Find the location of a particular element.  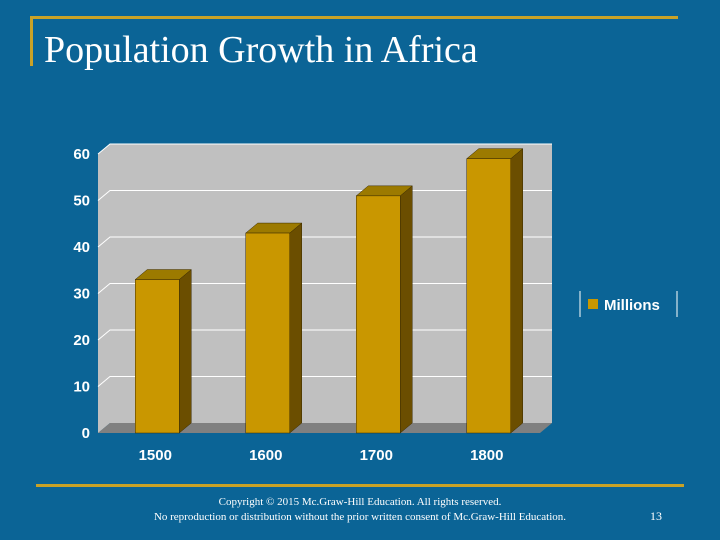

top-accent-rule is located at coordinates (354, 17).